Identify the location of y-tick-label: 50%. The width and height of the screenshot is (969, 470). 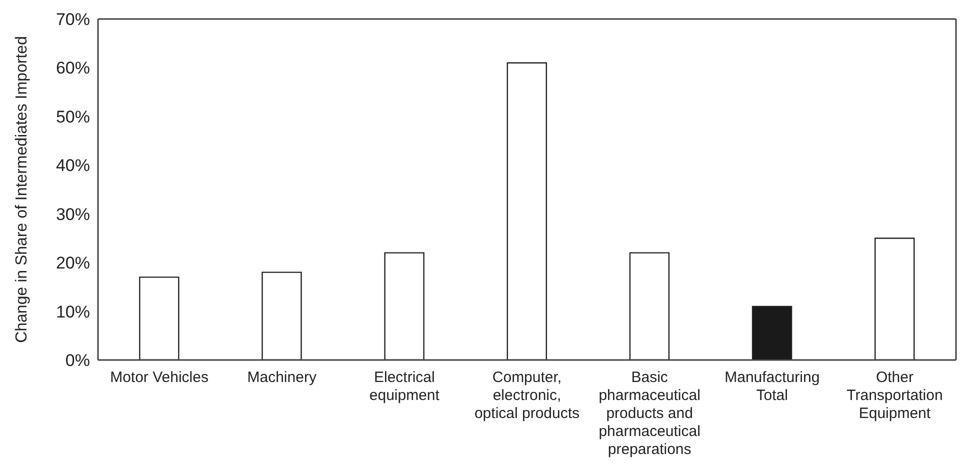
(73, 116).